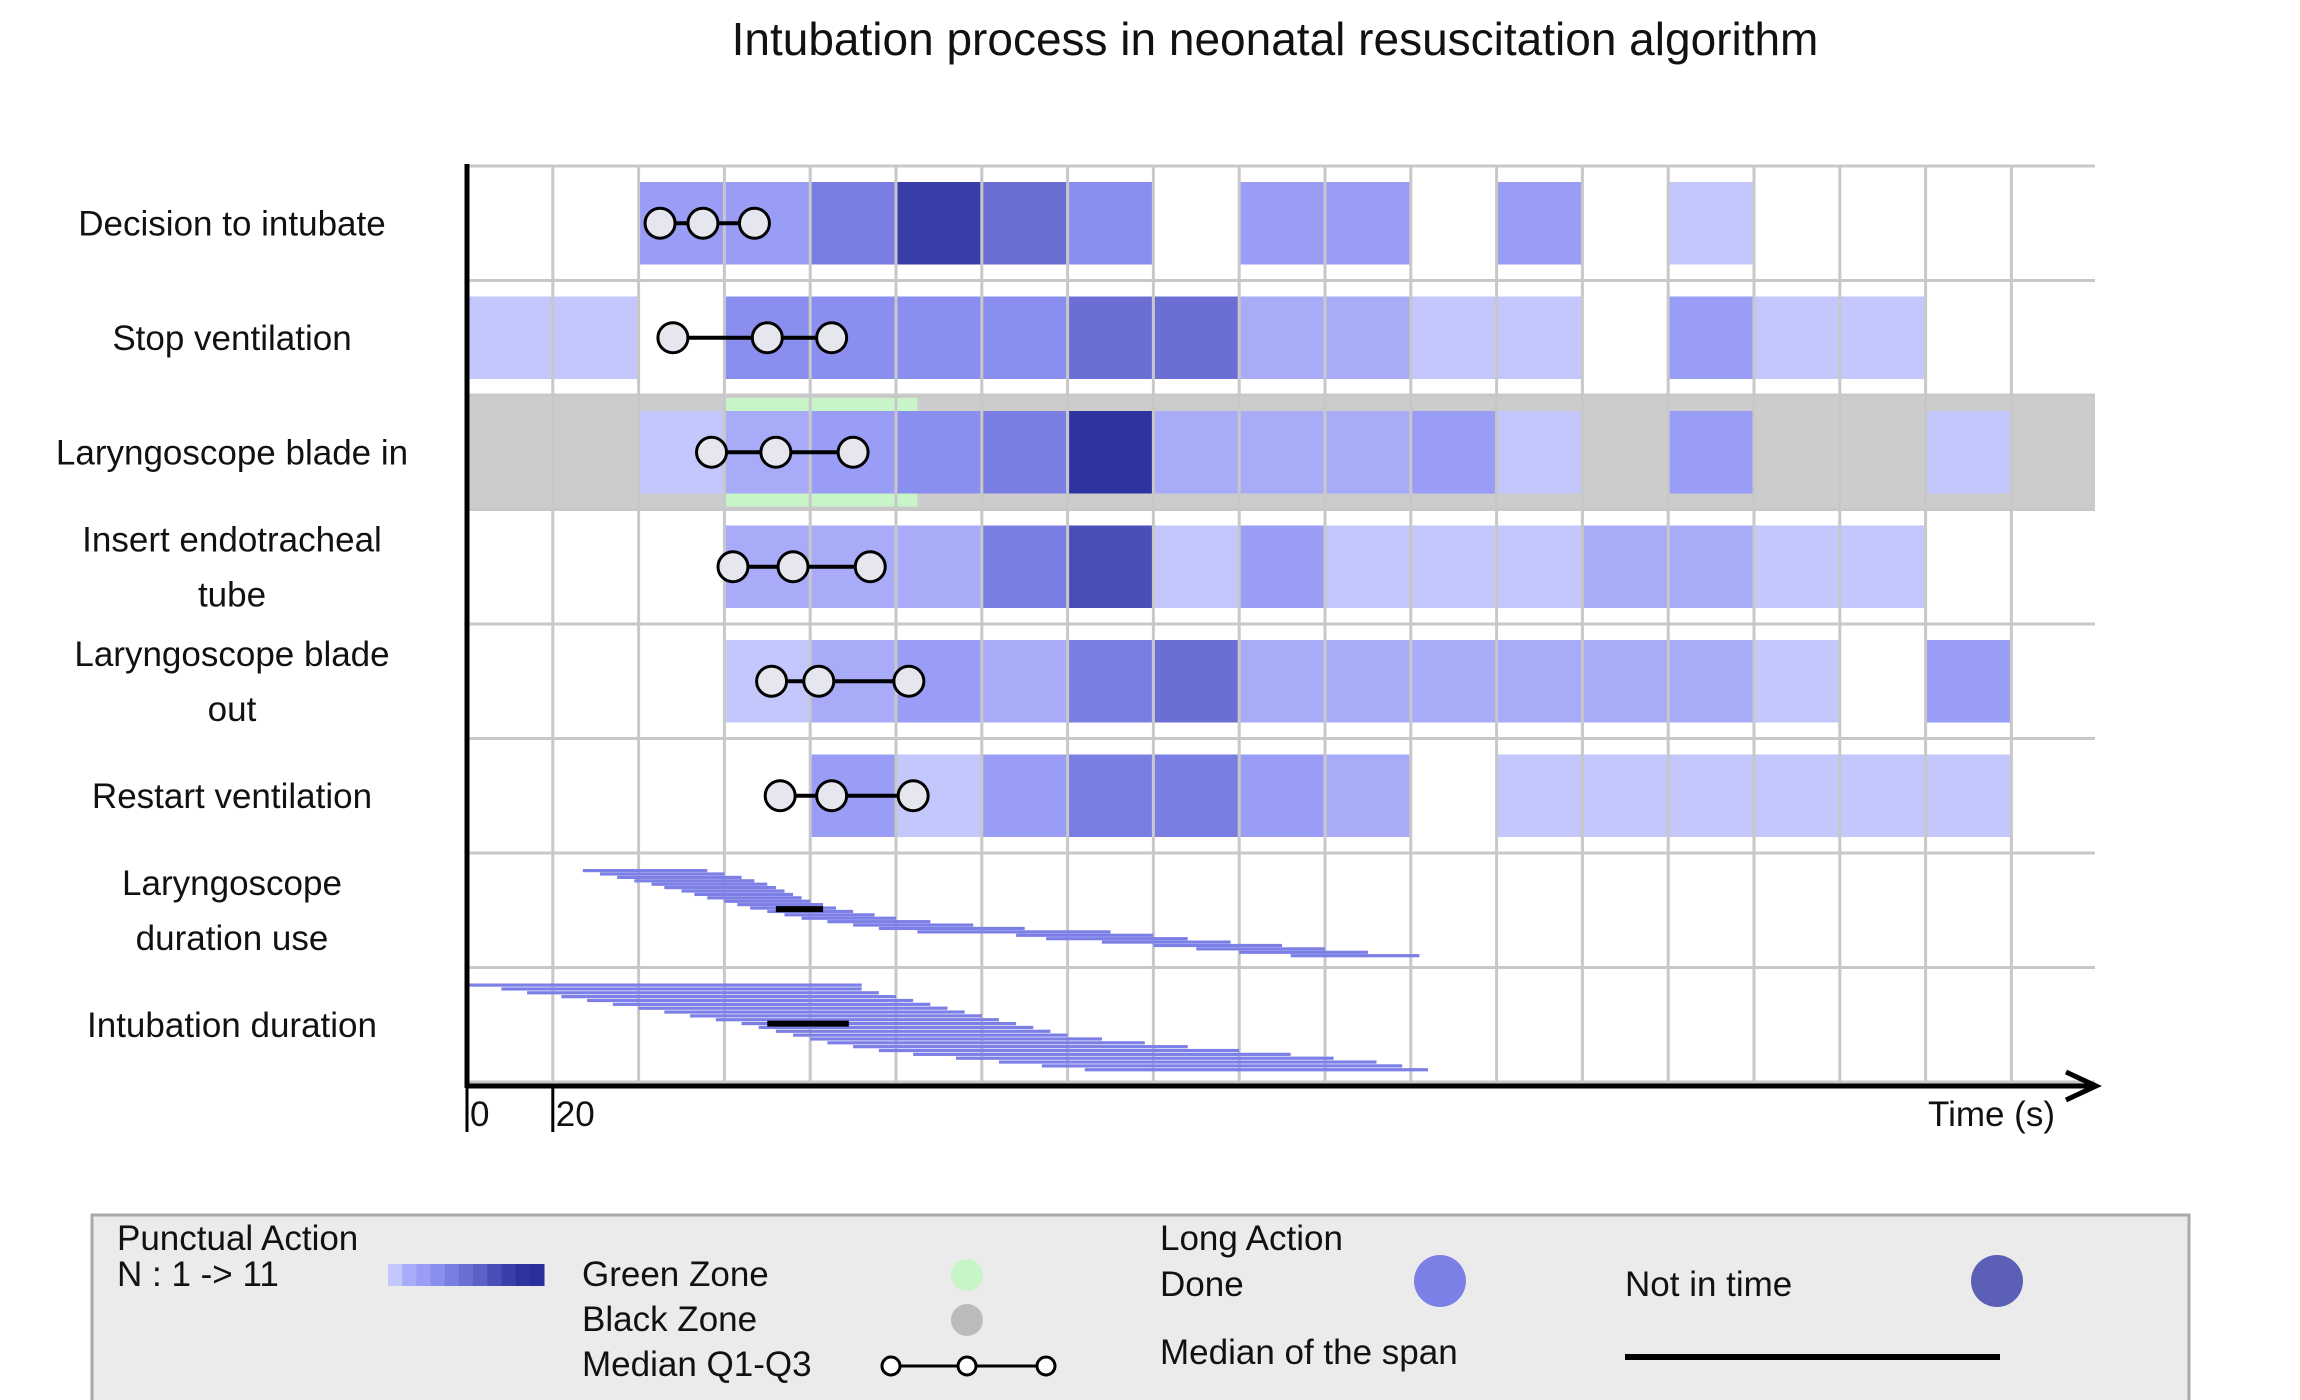 This screenshot has height=1400, width=2300. What do you see at coordinates (1309, 1352) in the screenshot?
I see `legend-median-span-label: Median of the span` at bounding box center [1309, 1352].